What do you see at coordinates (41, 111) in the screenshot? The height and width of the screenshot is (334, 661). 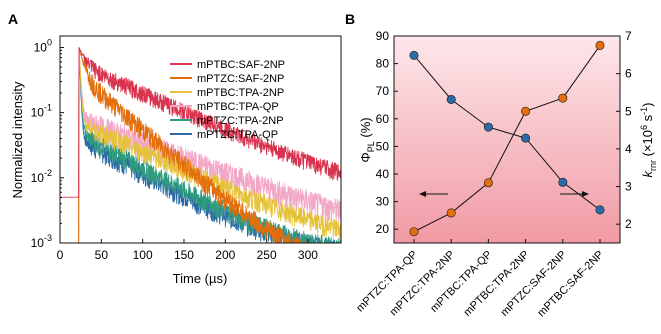 I see `y-tick-label: 10⁻¹` at bounding box center [41, 111].